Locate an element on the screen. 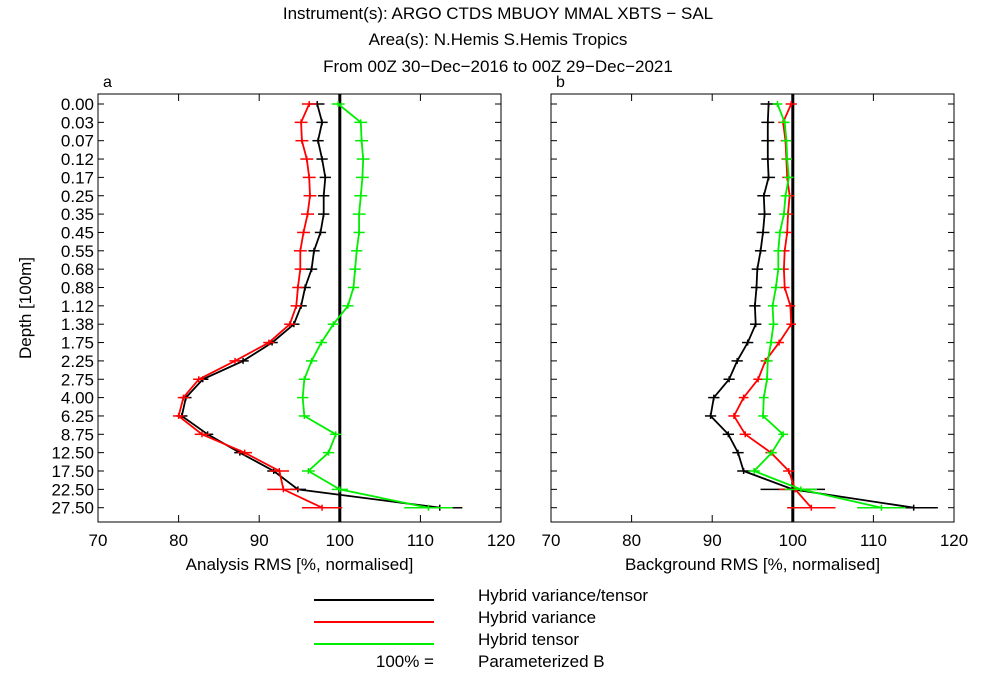  y-tick-label: 0.00 is located at coordinates (77, 104).